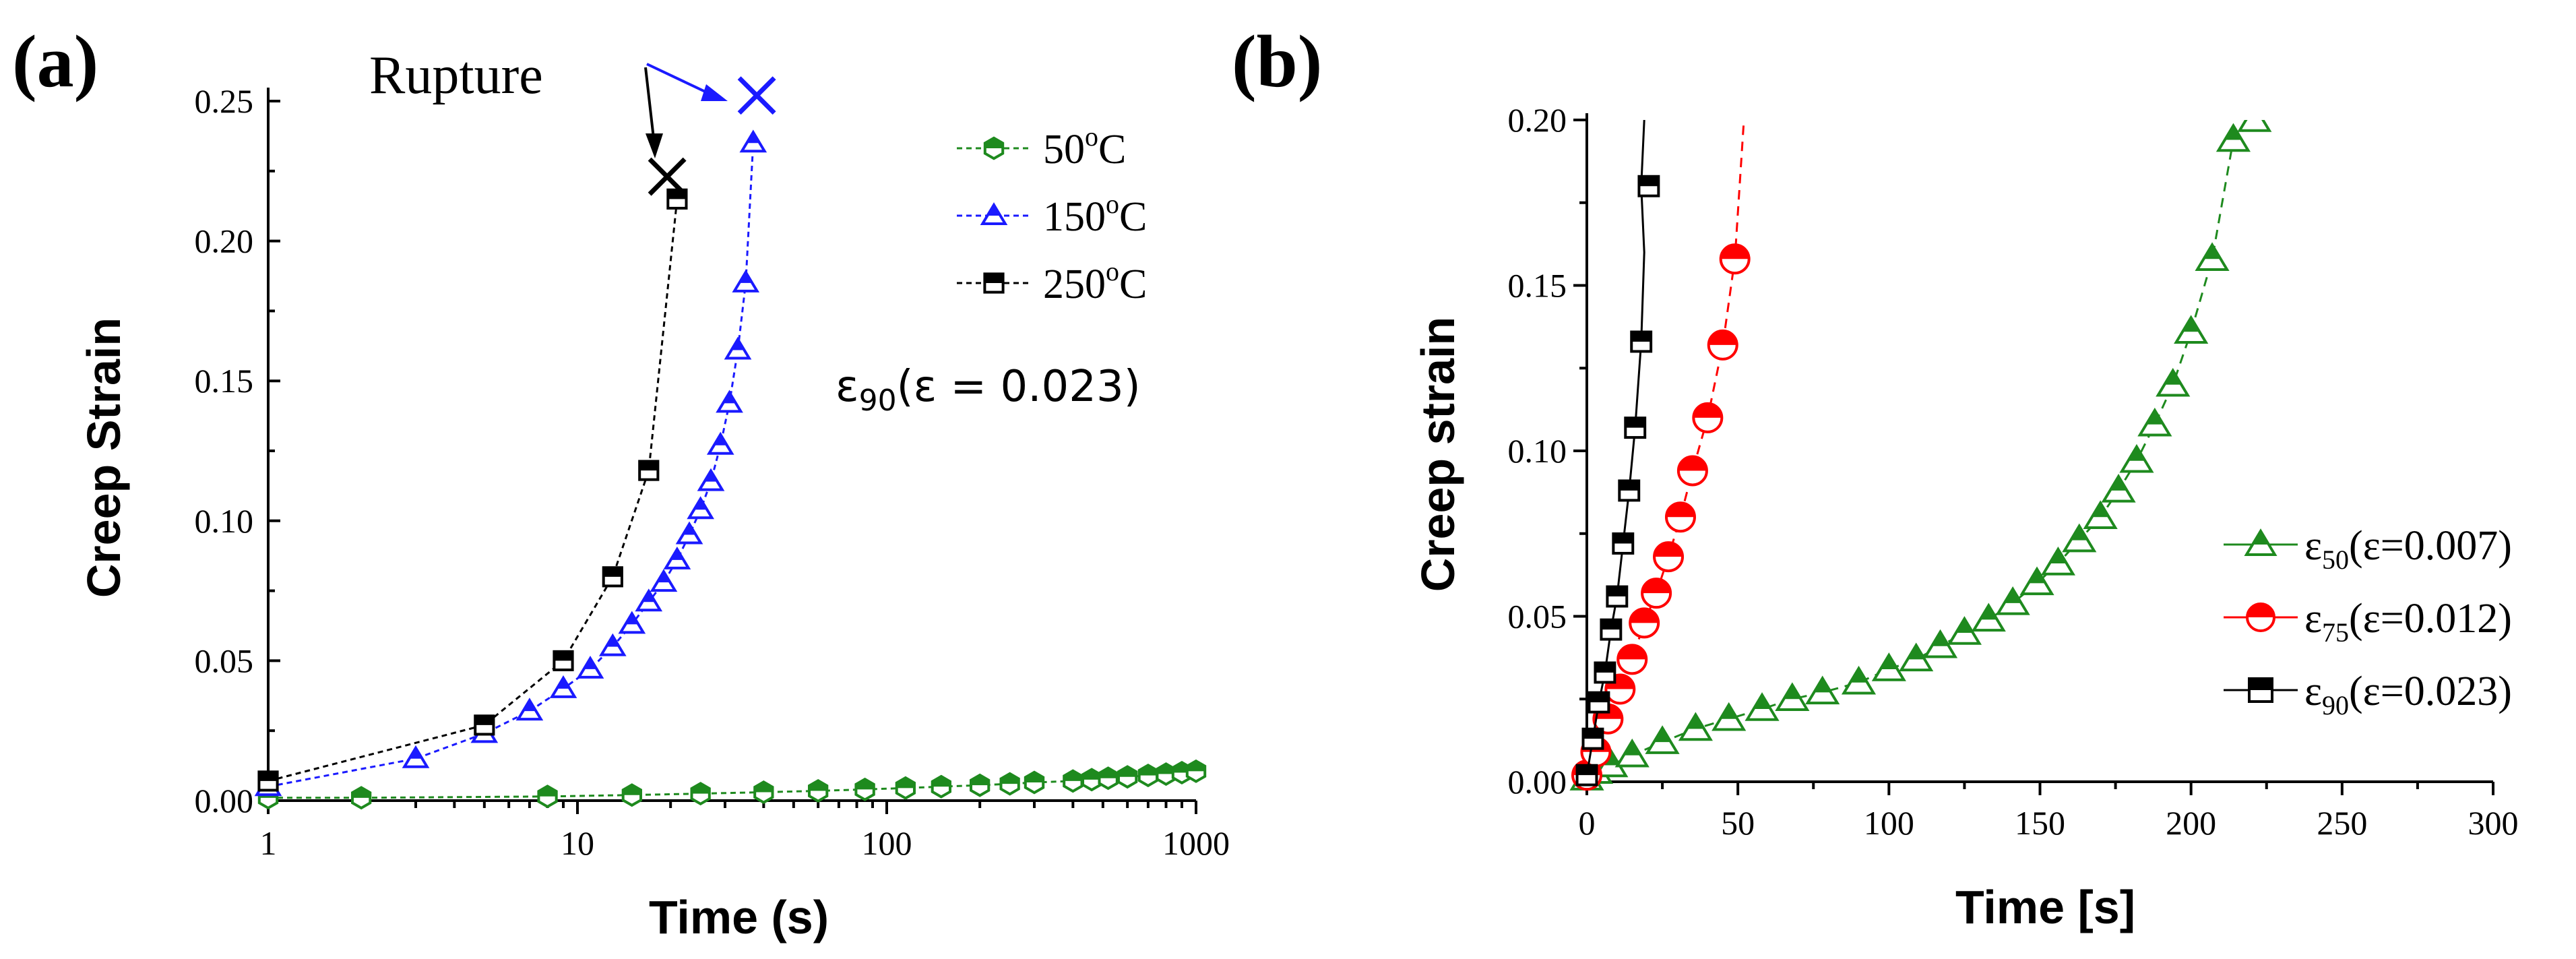  Describe the element at coordinates (667, 177) in the screenshot. I see `rupture-x-stroke` at that location.